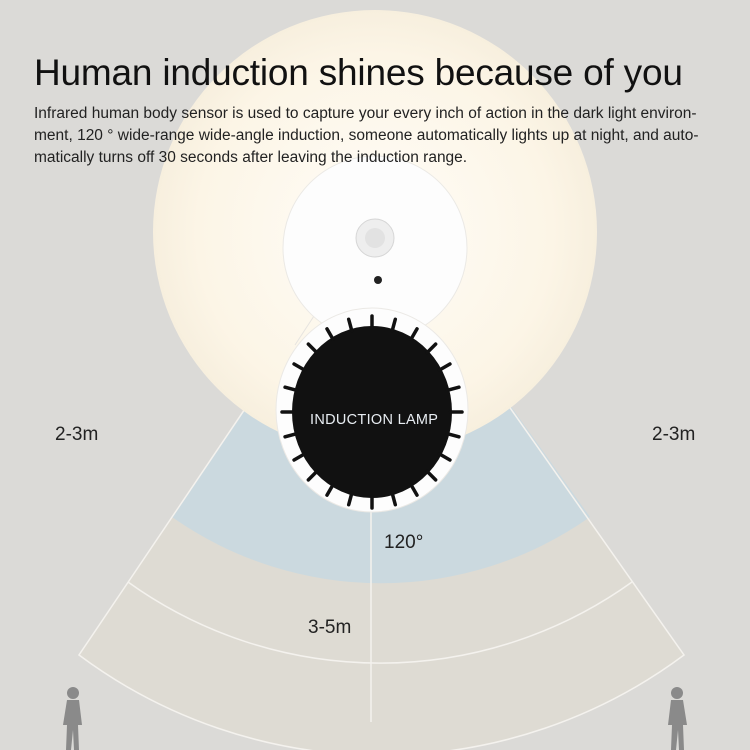 The height and width of the screenshot is (750, 750). What do you see at coordinates (677, 718) in the screenshot?
I see `person-silhouette-right-icon` at bounding box center [677, 718].